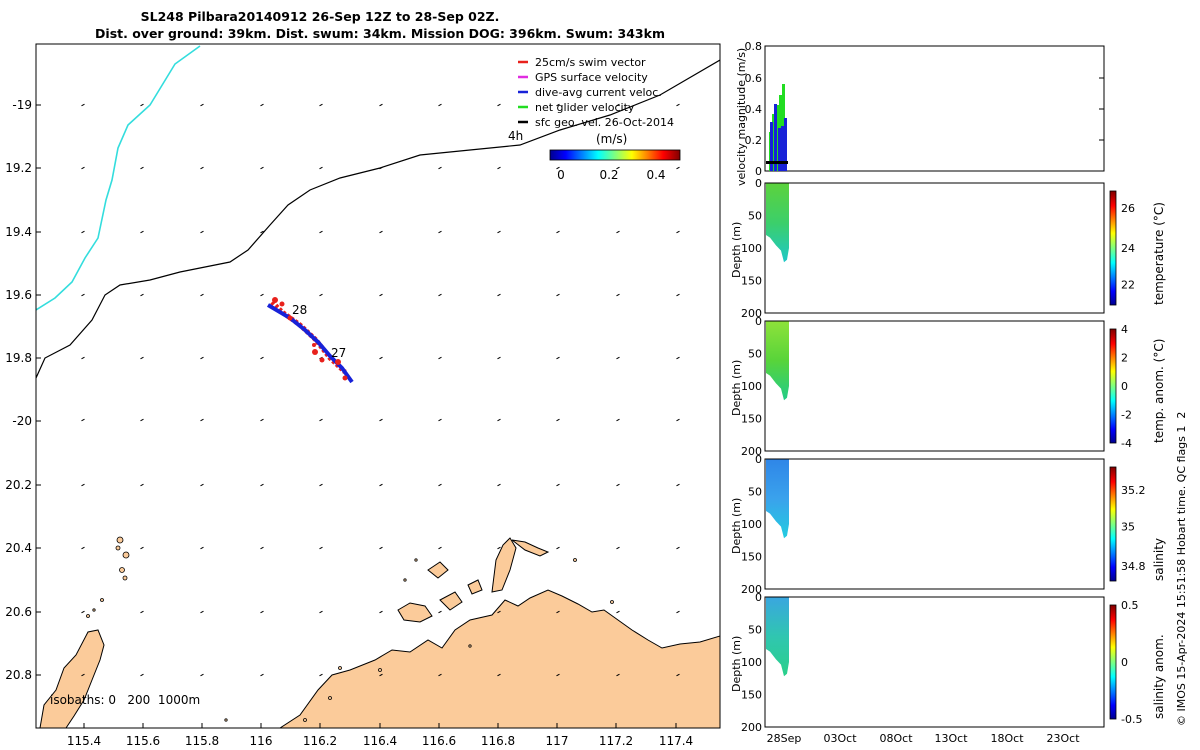 This screenshot has height=750, width=1200. What do you see at coordinates (1128, 248) in the screenshot?
I see `colorbar-tick-label: 24` at bounding box center [1128, 248].